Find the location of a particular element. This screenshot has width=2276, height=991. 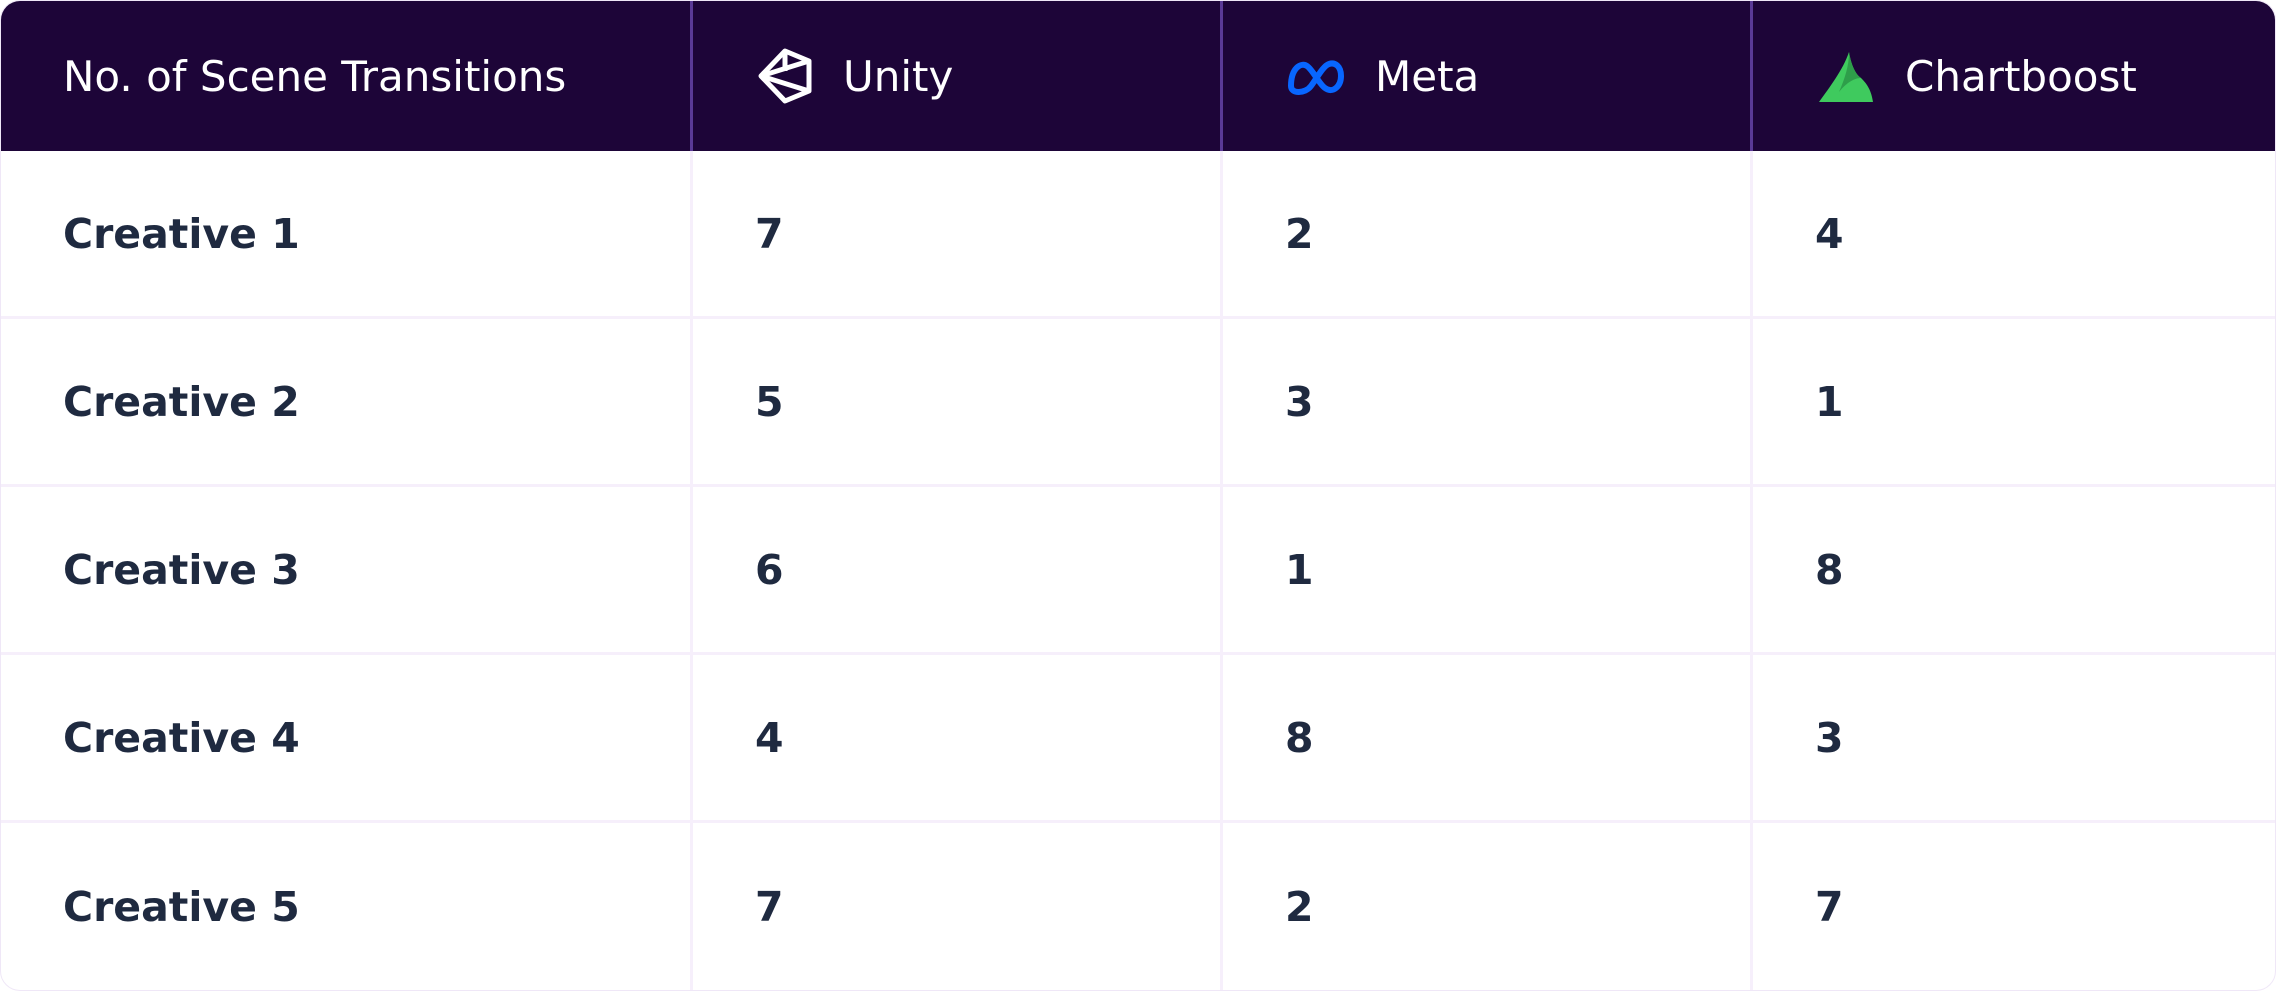

header-label-meta: Meta is located at coordinates (1427, 76).